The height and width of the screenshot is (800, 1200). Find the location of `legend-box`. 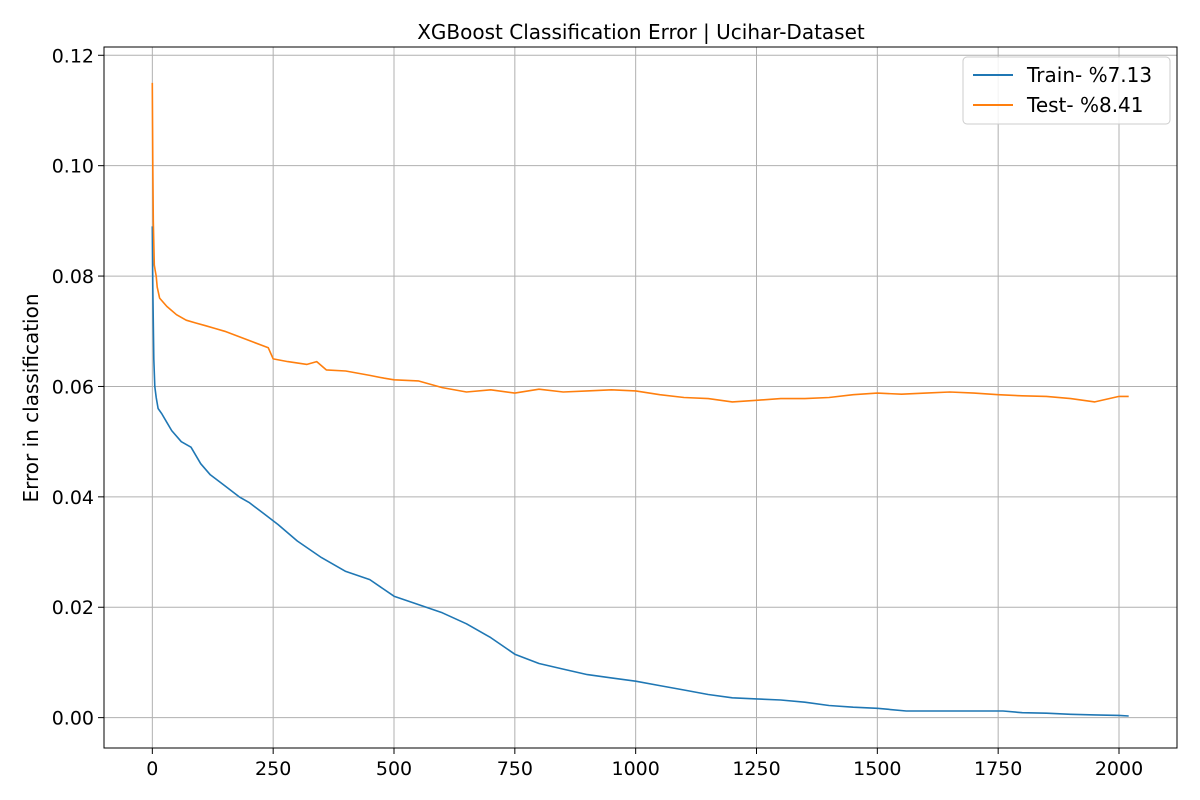

legend-box is located at coordinates (1066, 90).